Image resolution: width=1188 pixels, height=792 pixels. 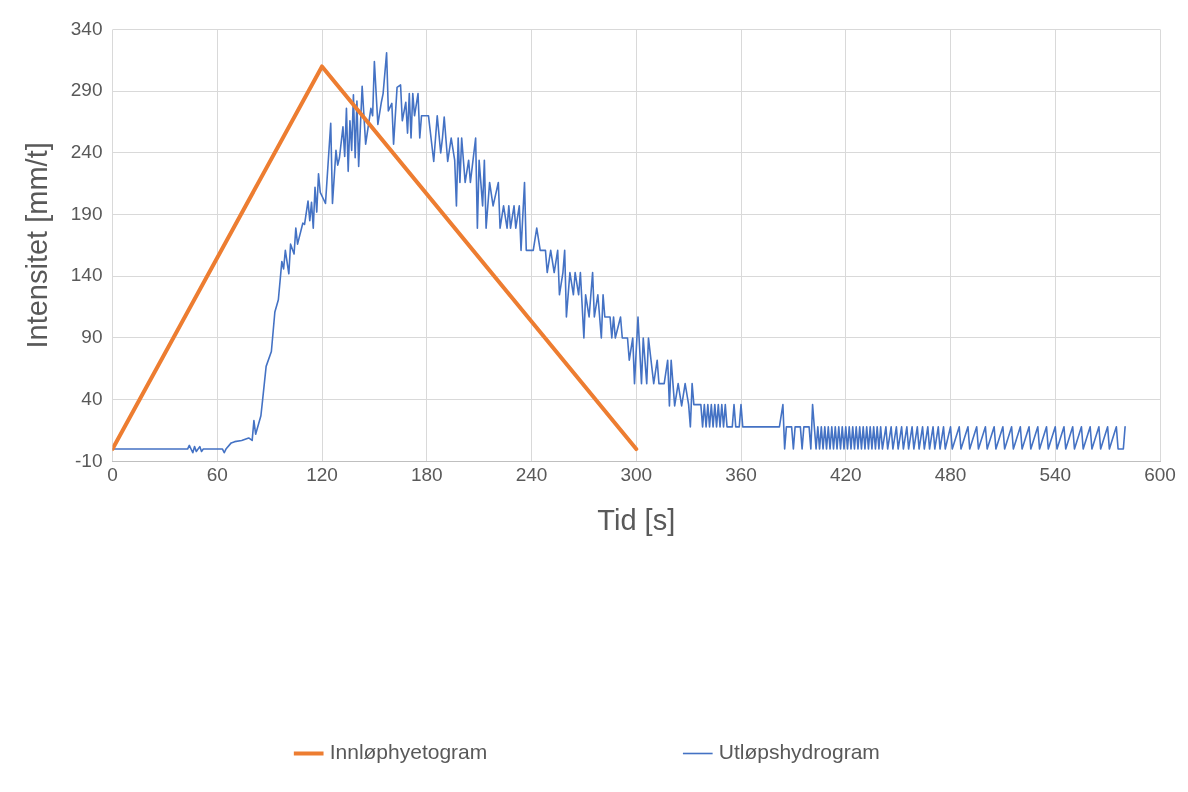 What do you see at coordinates (845, 475) in the screenshot?
I see `x-tick-label: 420` at bounding box center [845, 475].